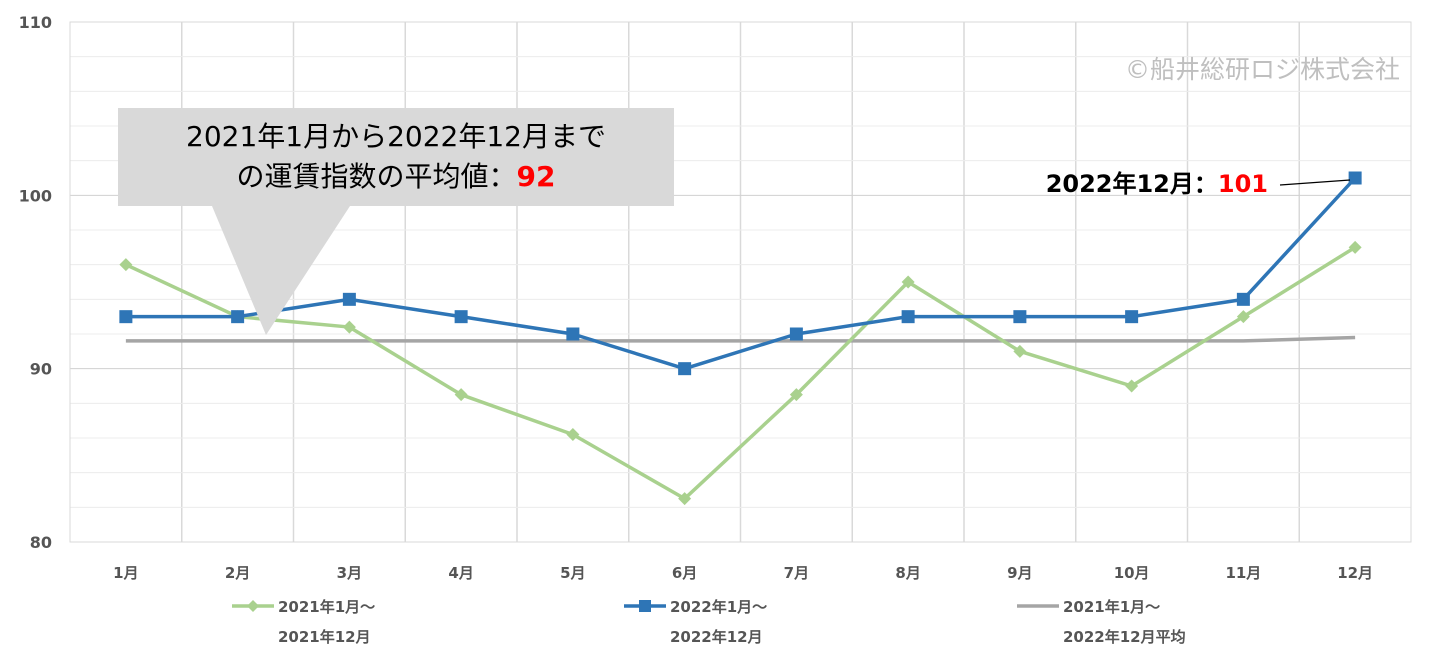 This screenshot has height=672, width=1435. Describe the element at coordinates (572, 573) in the screenshot. I see `x-tick-label: 5月` at that location.